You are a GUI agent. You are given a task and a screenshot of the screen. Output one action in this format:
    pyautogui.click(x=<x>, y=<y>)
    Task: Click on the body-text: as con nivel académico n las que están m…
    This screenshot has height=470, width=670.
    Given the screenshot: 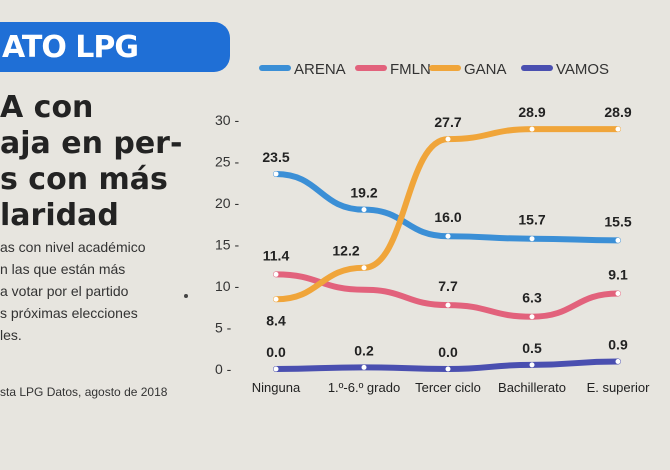 What is the action you would take?
    pyautogui.click(x=100, y=291)
    